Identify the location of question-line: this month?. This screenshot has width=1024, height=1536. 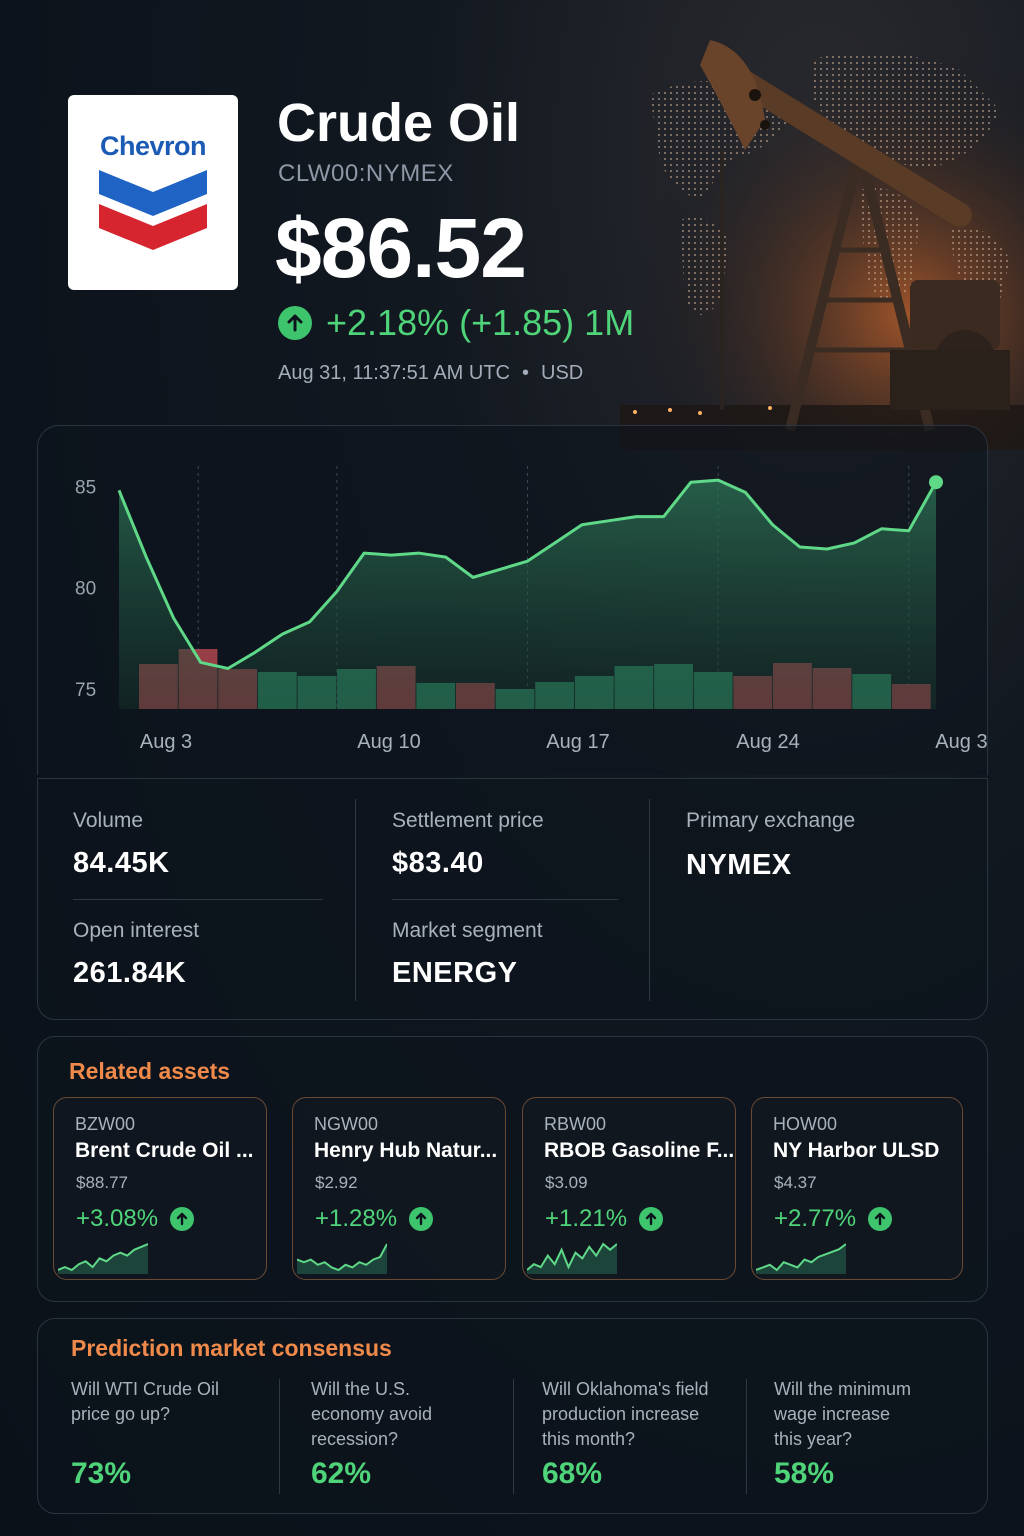
(589, 1439).